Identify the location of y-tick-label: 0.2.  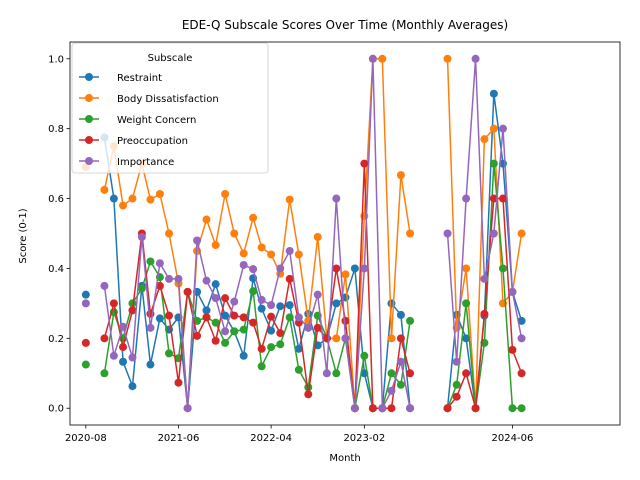
(56, 339).